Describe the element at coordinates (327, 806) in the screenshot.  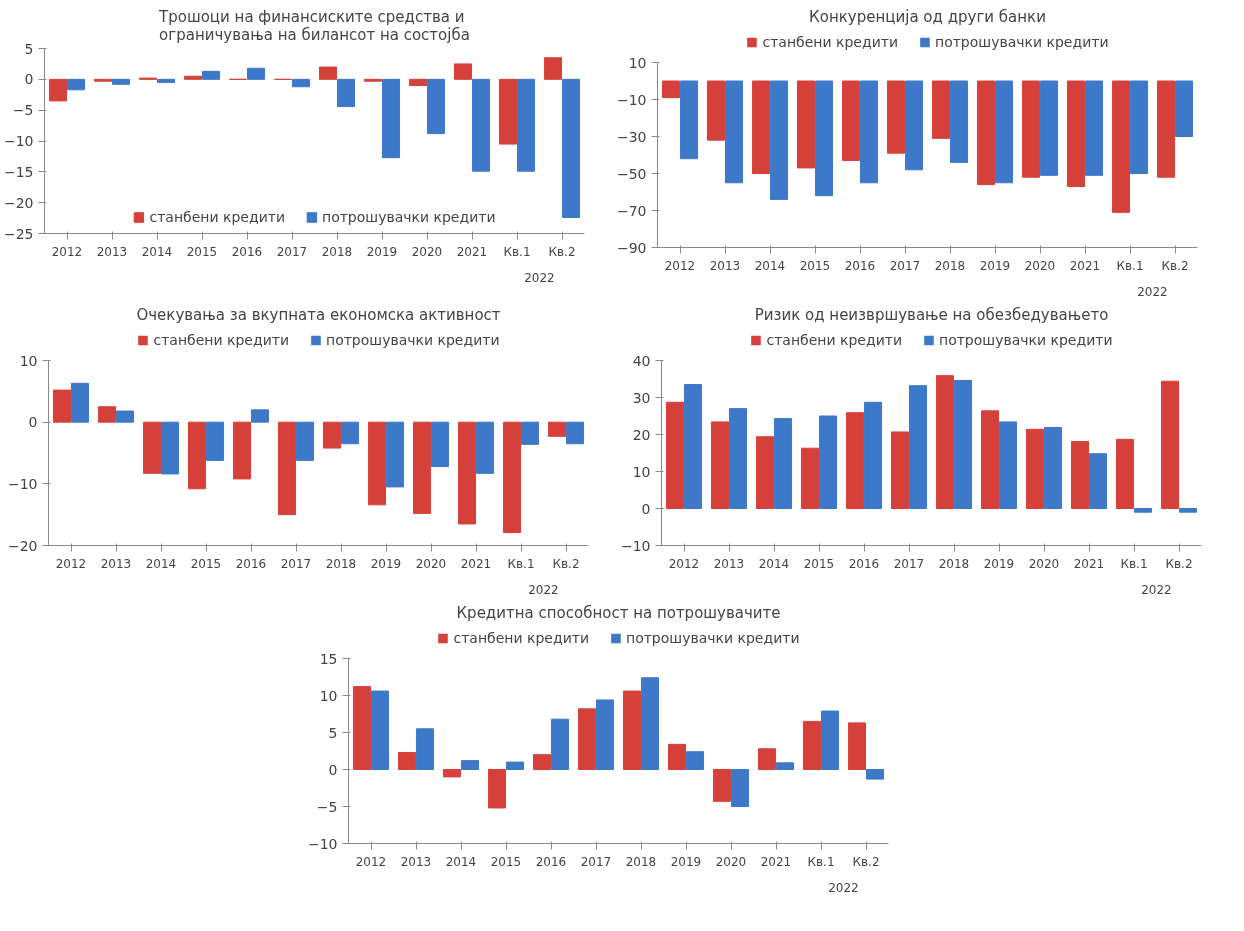
I see `y-tick-label: −5` at that location.